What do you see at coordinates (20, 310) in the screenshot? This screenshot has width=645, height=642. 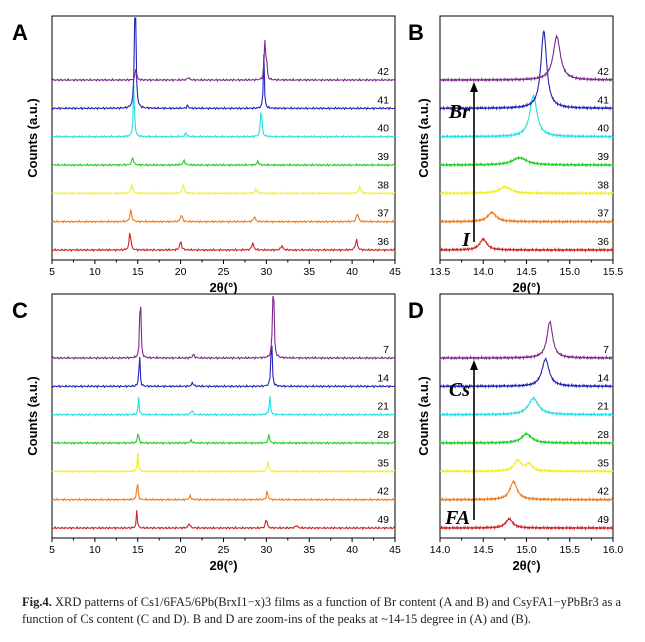 I see `panel-letter: C` at bounding box center [20, 310].